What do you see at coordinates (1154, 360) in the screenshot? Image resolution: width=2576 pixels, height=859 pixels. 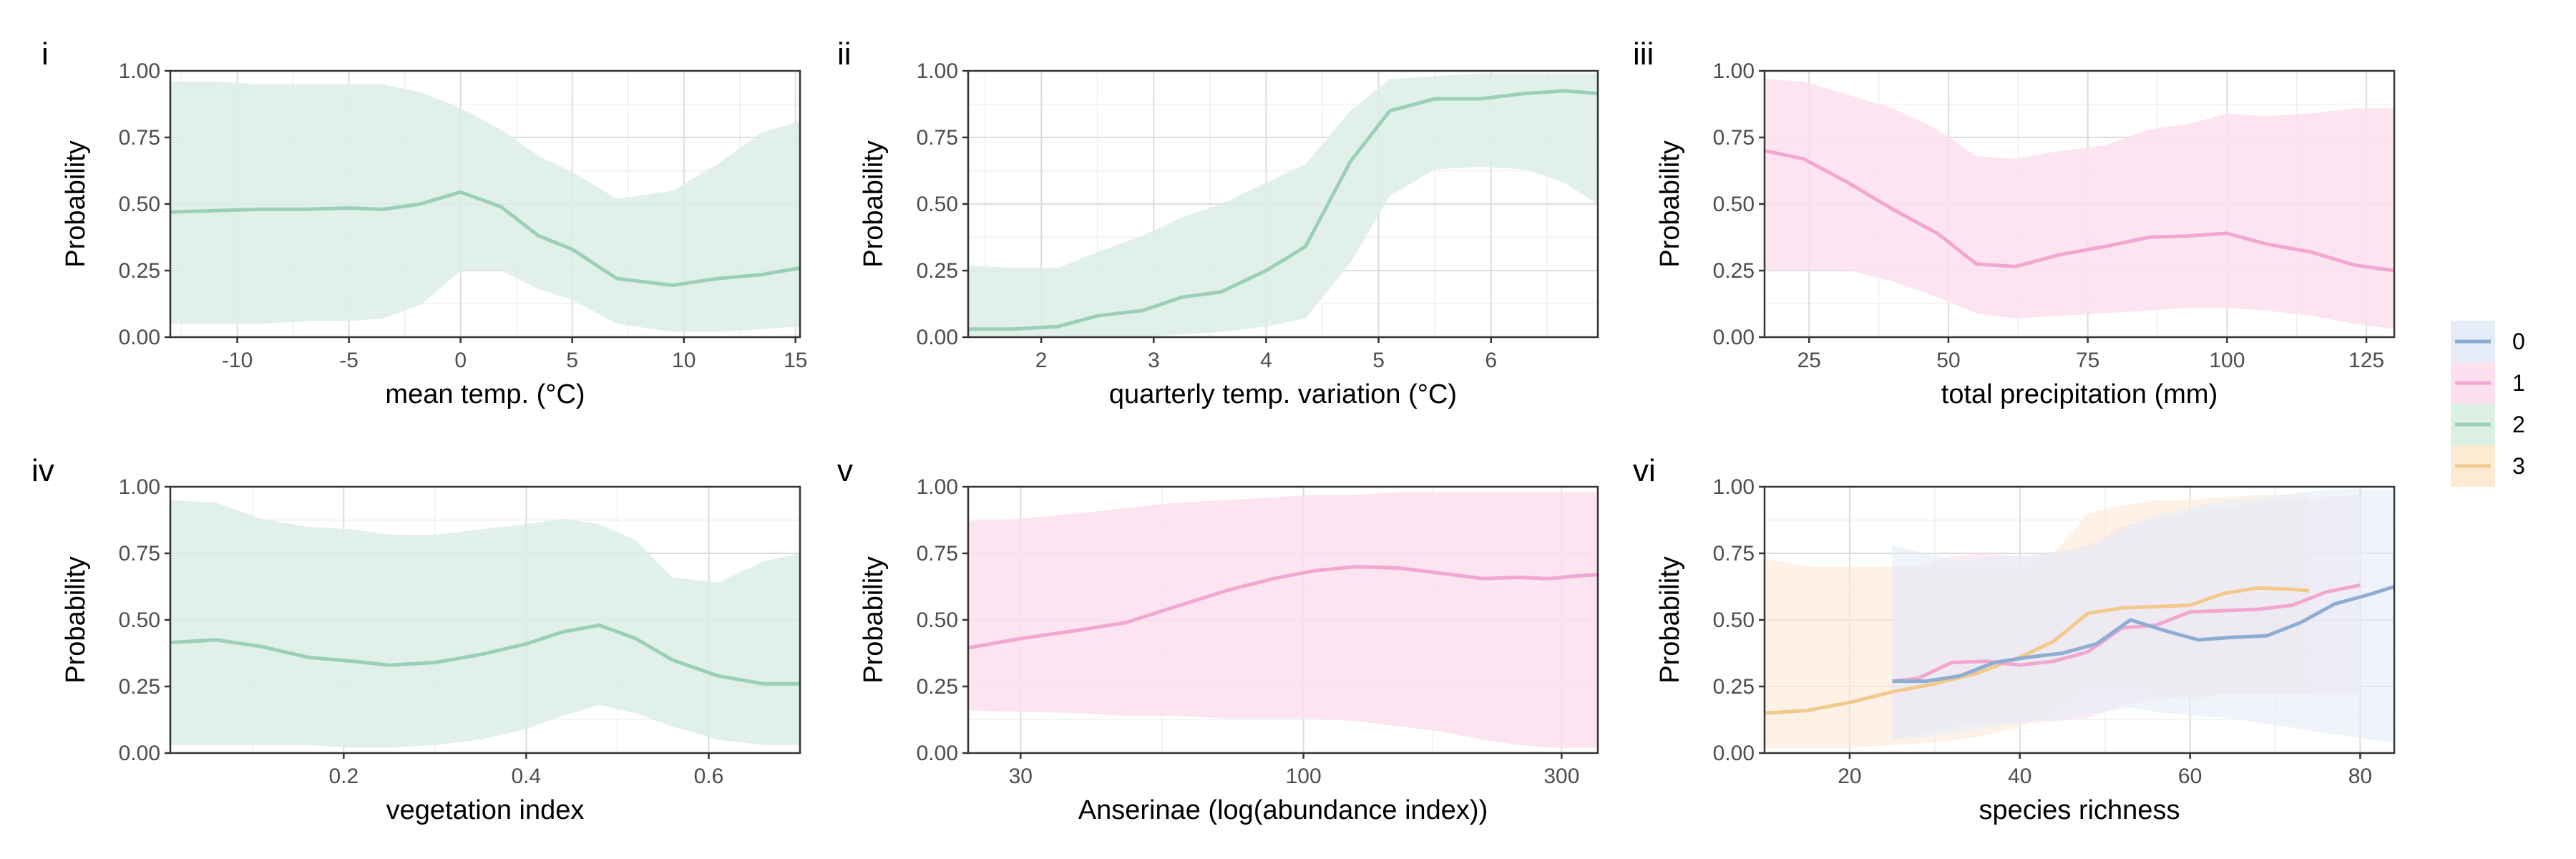 I see `x-tick-label: 3` at bounding box center [1154, 360].